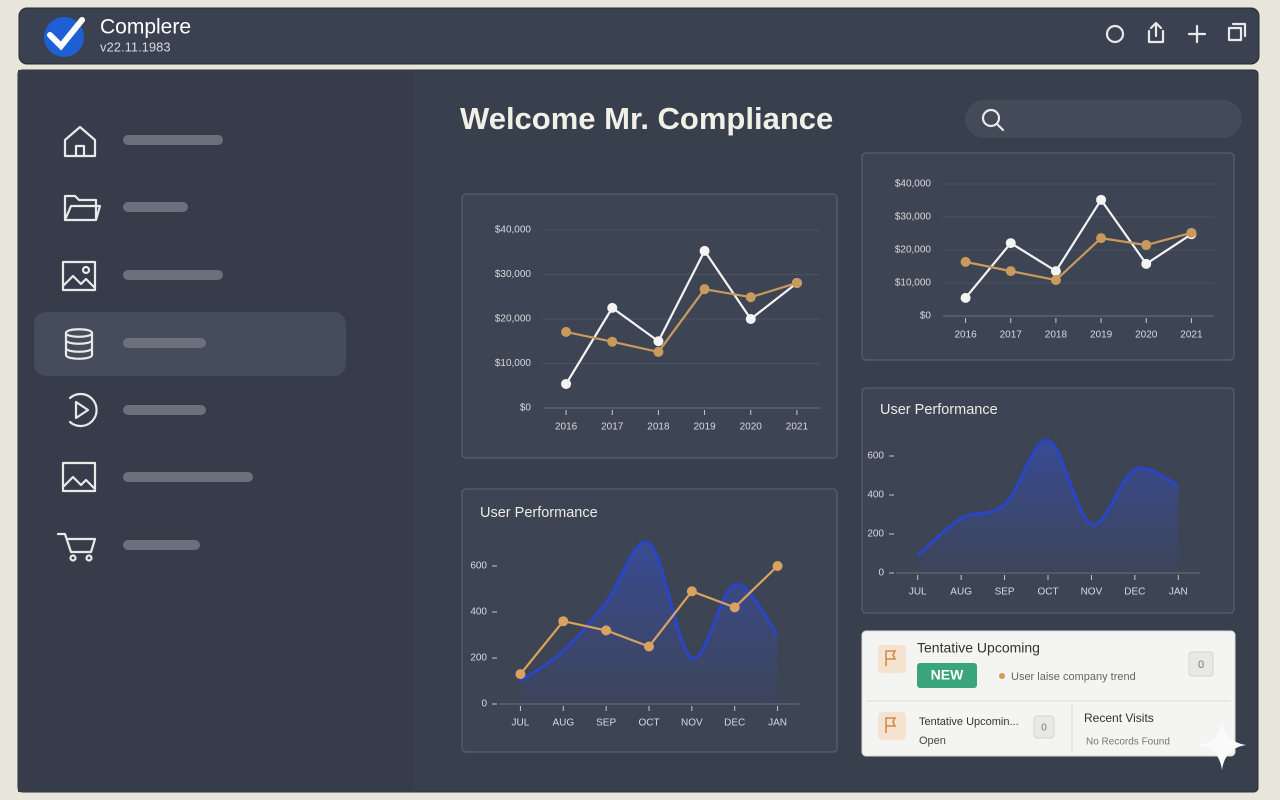  I want to click on y-tick-label: $30,000, so click(913, 217).